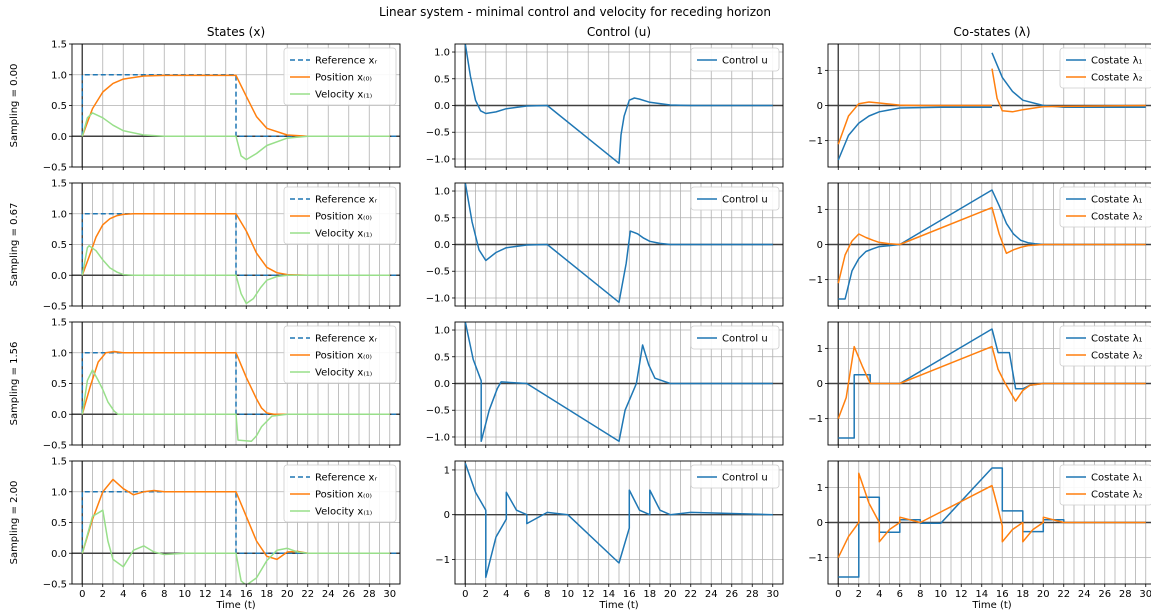  I want to click on column-title-costates: Co-states (λ), so click(991, 32).